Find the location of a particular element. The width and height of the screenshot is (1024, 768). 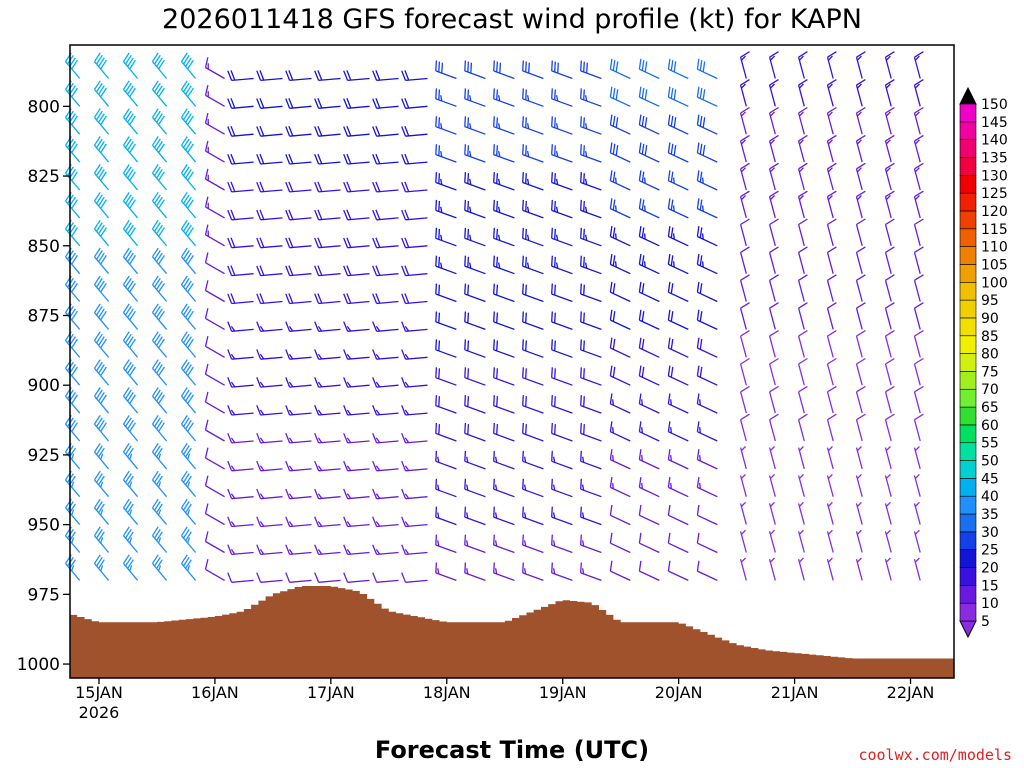

x-tick-label: 16JAN is located at coordinates (215, 692).